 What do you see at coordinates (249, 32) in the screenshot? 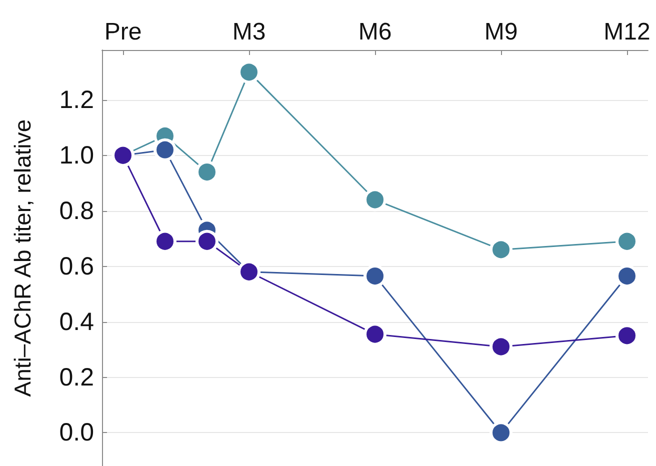
I see `x-tick-label: M3` at bounding box center [249, 32].